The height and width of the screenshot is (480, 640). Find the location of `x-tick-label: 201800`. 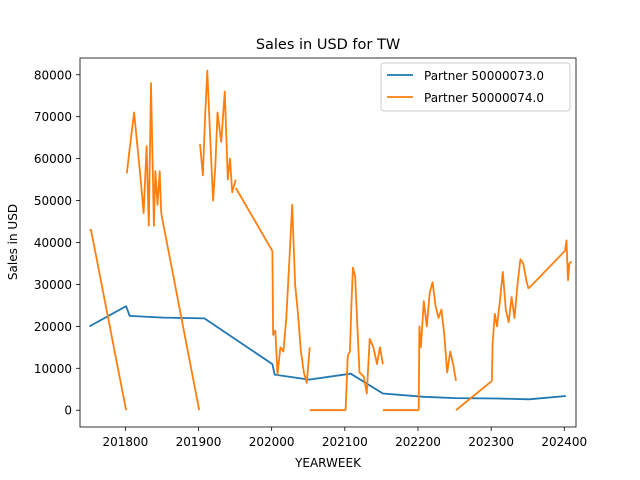

x-tick-label: 201800 is located at coordinates (125, 442).